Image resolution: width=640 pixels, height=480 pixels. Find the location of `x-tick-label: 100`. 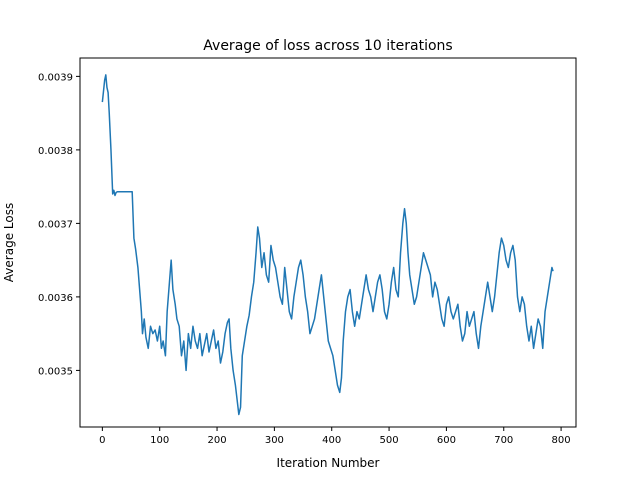

x-tick-label: 100 is located at coordinates (159, 440).